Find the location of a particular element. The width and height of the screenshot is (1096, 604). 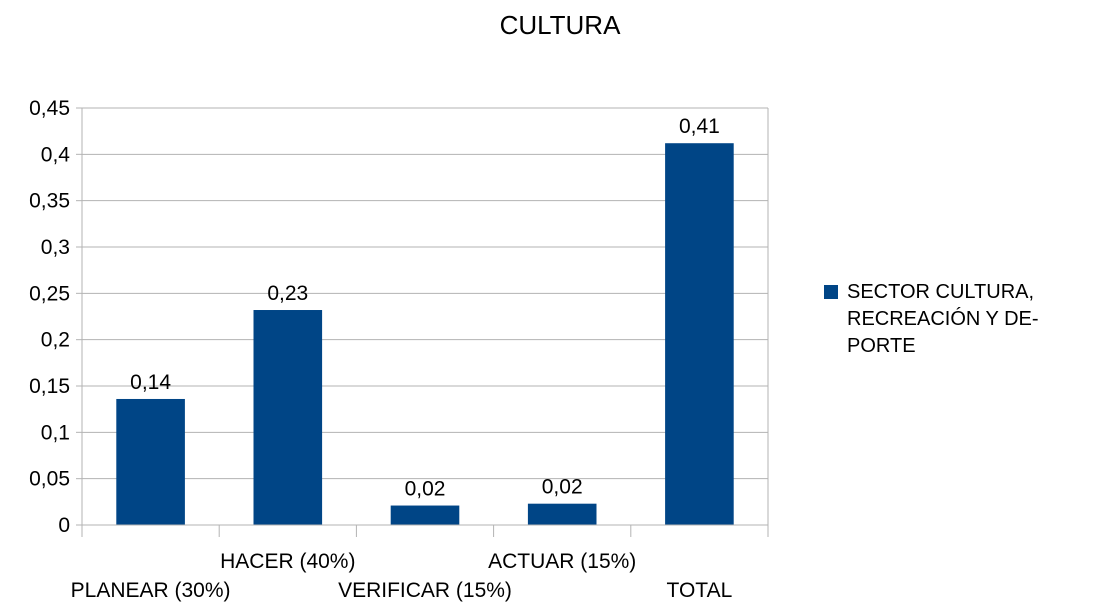

y-tick-label: 0,05 is located at coordinates (49, 479).